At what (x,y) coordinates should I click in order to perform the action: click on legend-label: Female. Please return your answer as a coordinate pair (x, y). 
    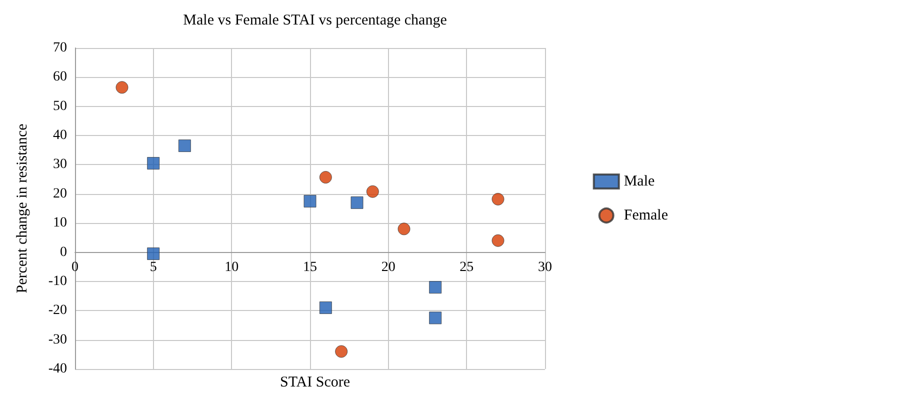
    Looking at the image, I should click on (646, 216).